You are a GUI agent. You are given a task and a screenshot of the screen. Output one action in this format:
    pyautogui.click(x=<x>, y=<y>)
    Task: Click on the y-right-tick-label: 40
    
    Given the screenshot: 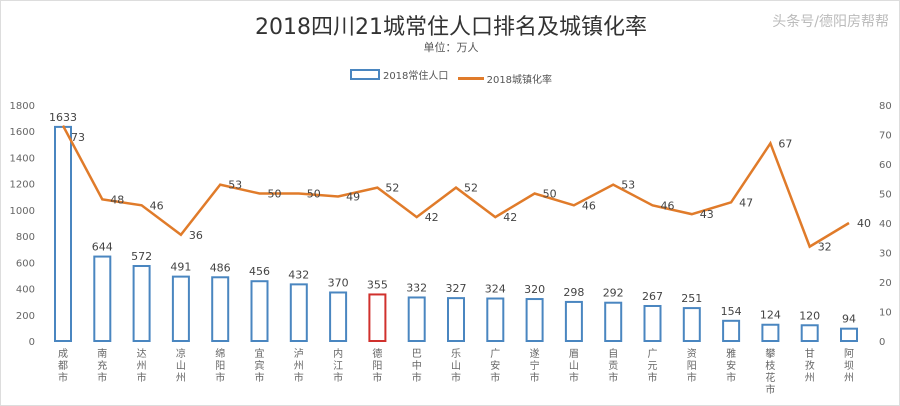 What is the action you would take?
    pyautogui.click(x=885, y=224)
    